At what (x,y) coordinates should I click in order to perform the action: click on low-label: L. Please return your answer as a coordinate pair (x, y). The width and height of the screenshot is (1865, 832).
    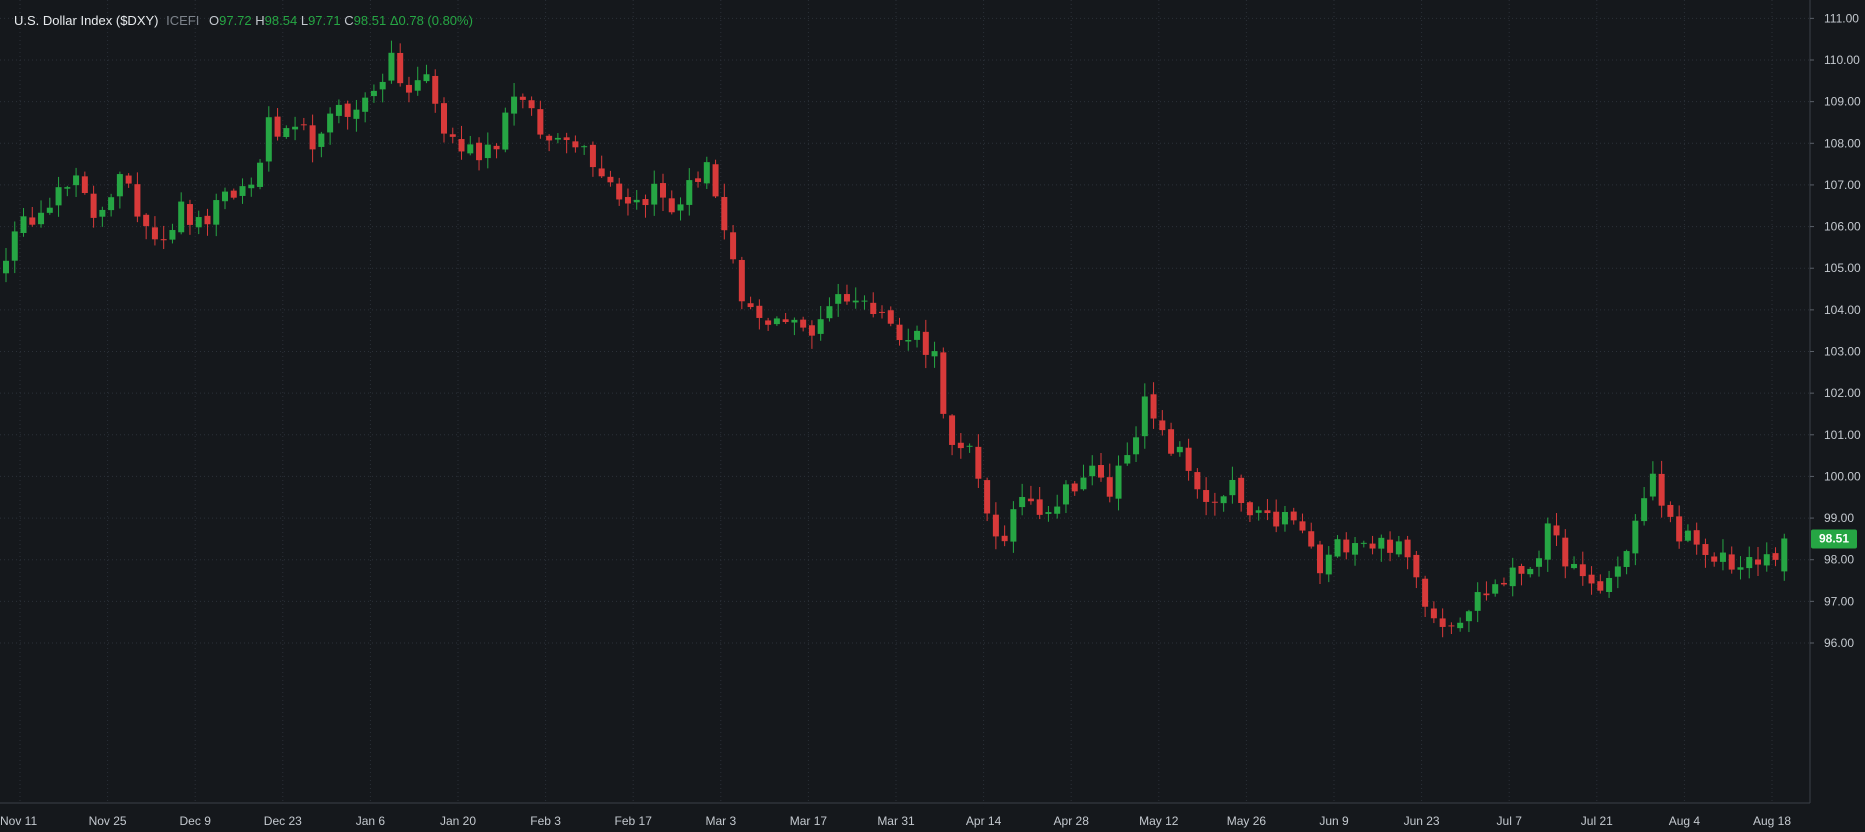
    Looking at the image, I should click on (304, 20).